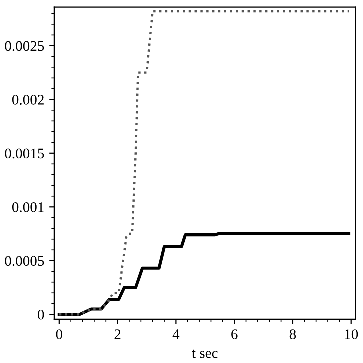 Image resolution: width=363 pixels, height=363 pixels. Describe the element at coordinates (59, 335) in the screenshot. I see `x-tick-label: 0` at that location.